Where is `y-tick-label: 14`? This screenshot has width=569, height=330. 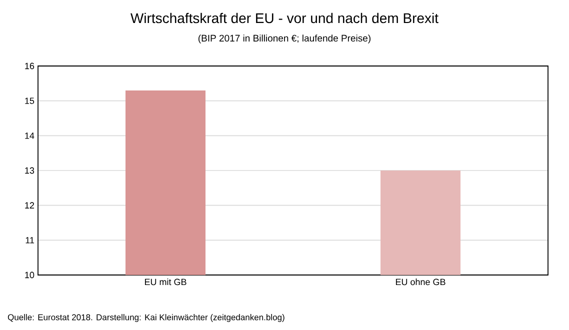
y-tick-label: 14 is located at coordinates (29, 135).